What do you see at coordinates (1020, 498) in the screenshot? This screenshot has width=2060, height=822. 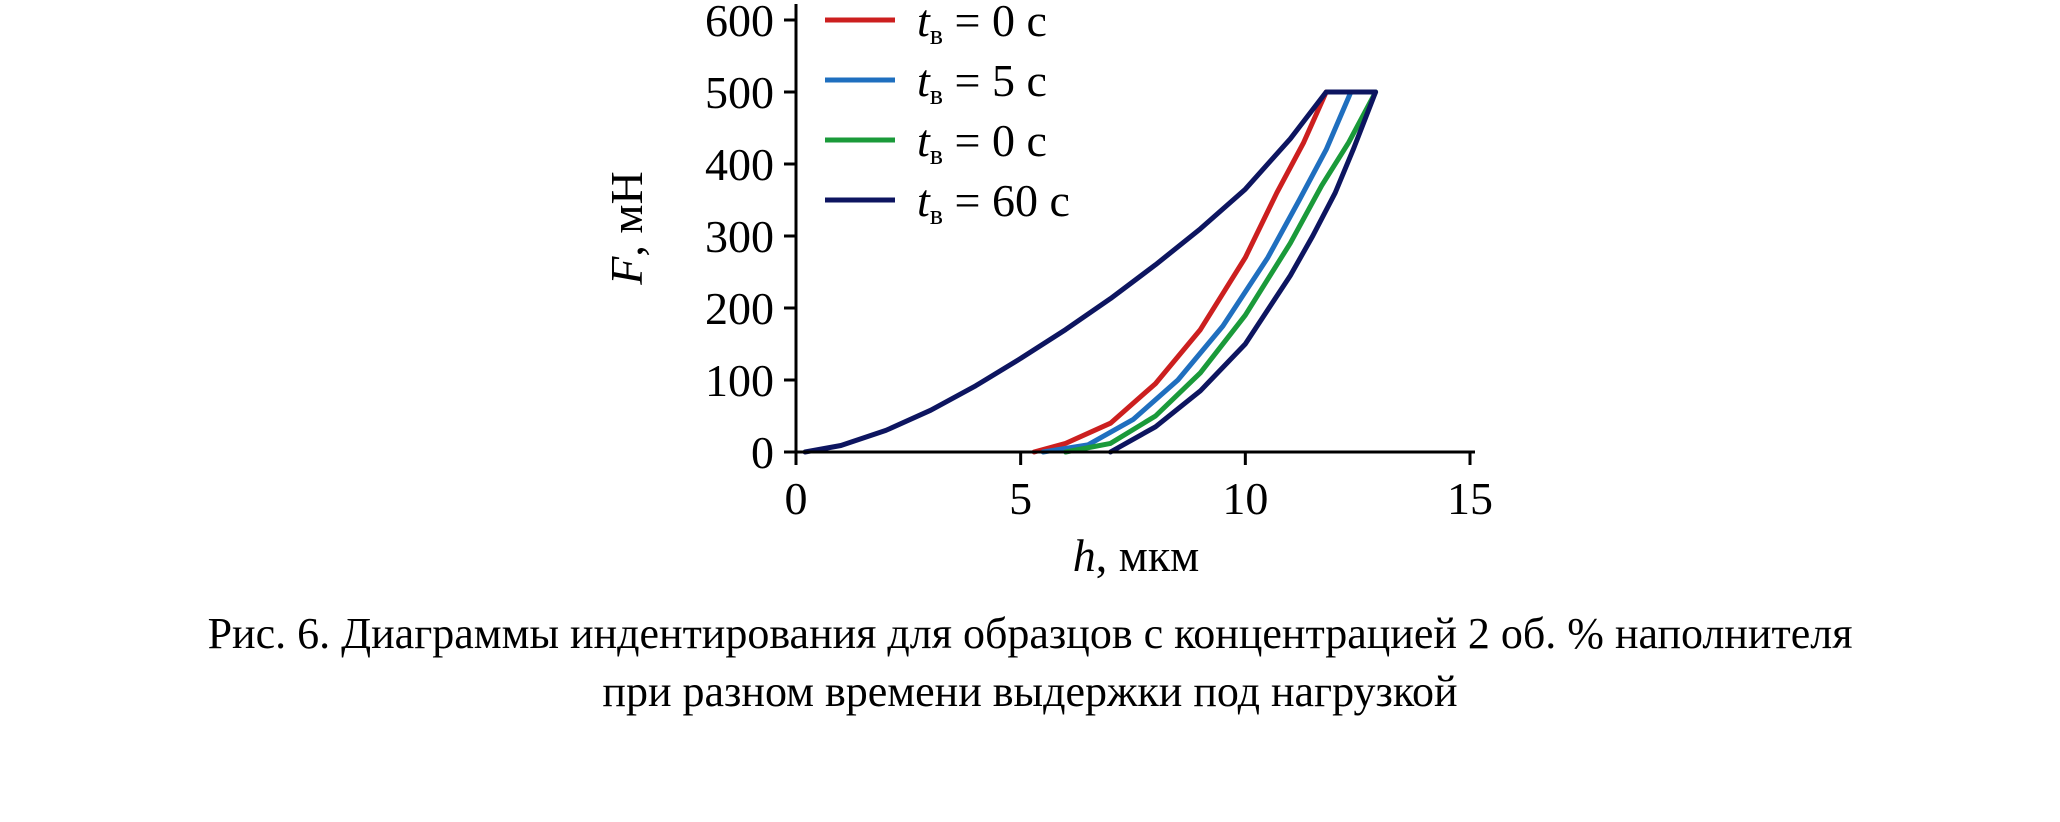 I see `x-tick-label: 5` at bounding box center [1020, 498].